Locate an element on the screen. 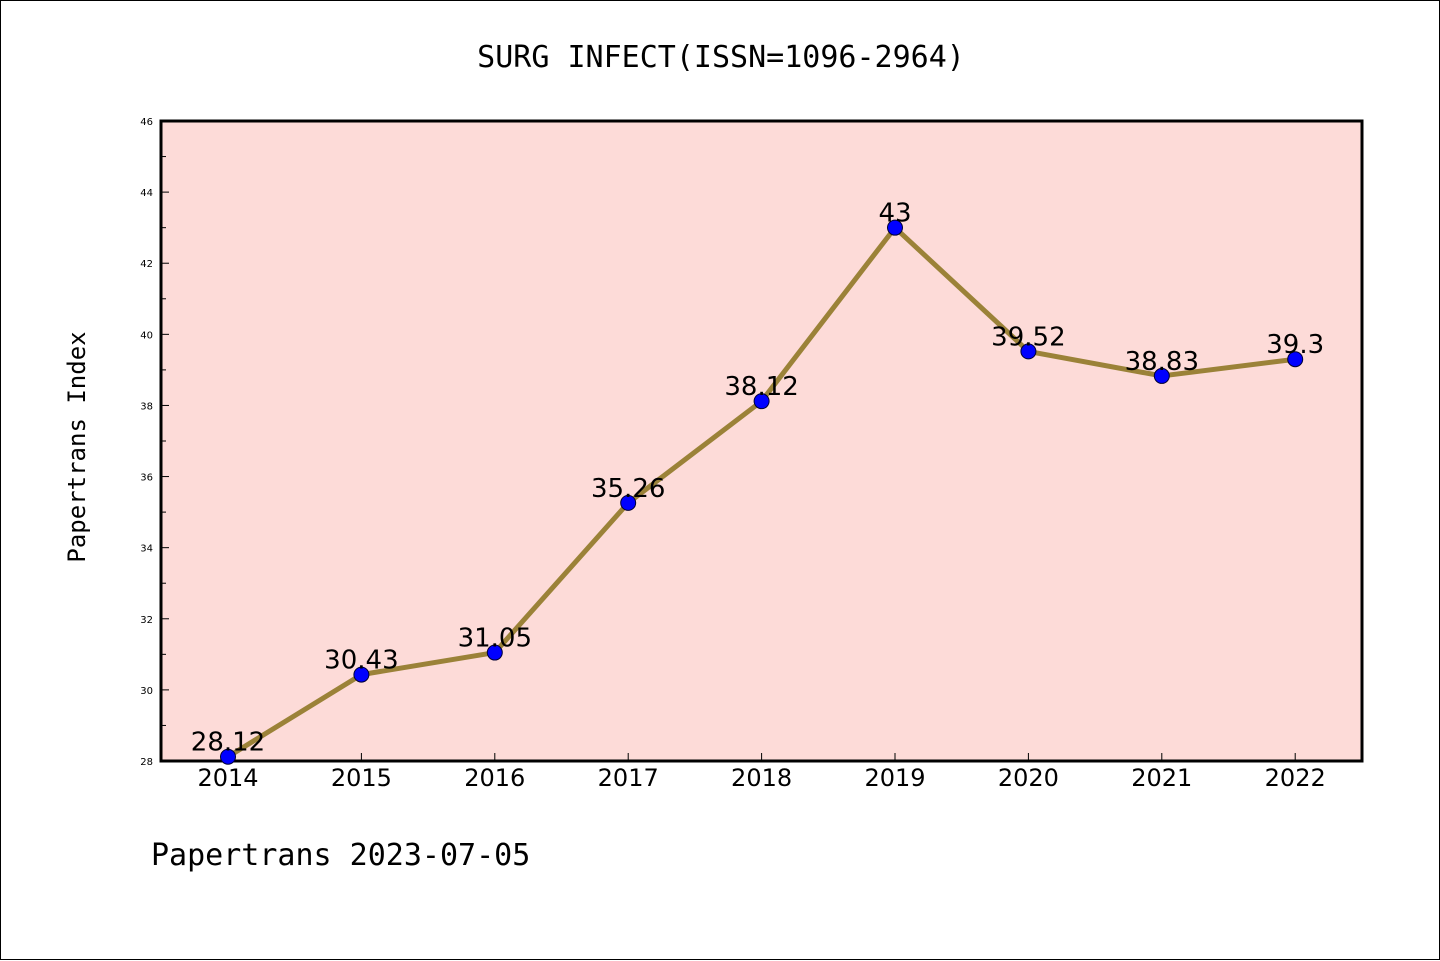 The height and width of the screenshot is (961, 1440). y-axis: 28 30 32 34 36 38 40 42 44 46 is located at coordinates (154, 442).